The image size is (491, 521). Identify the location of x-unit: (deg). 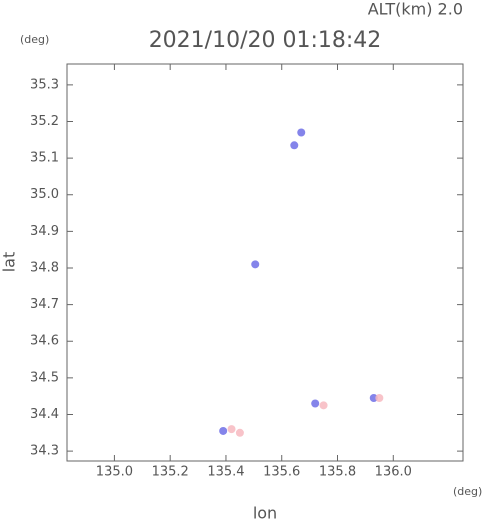
(467, 491).